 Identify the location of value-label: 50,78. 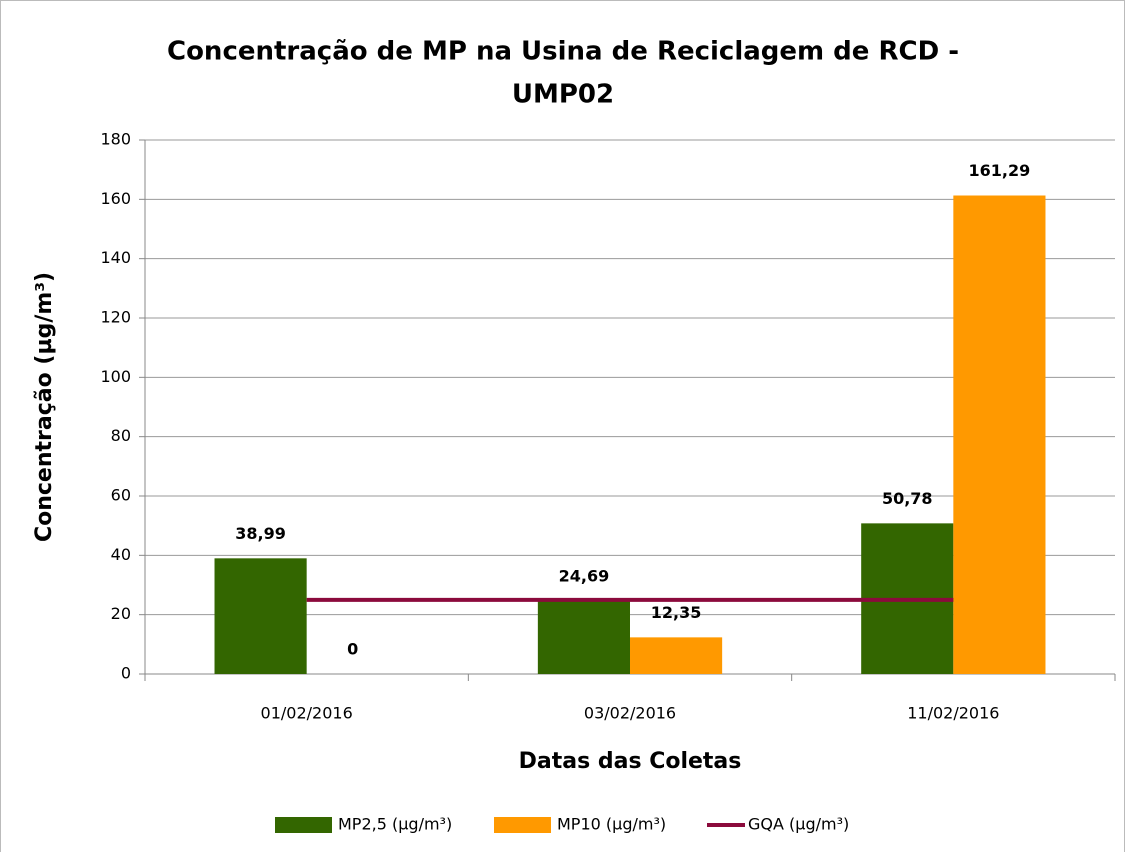
(907, 498).